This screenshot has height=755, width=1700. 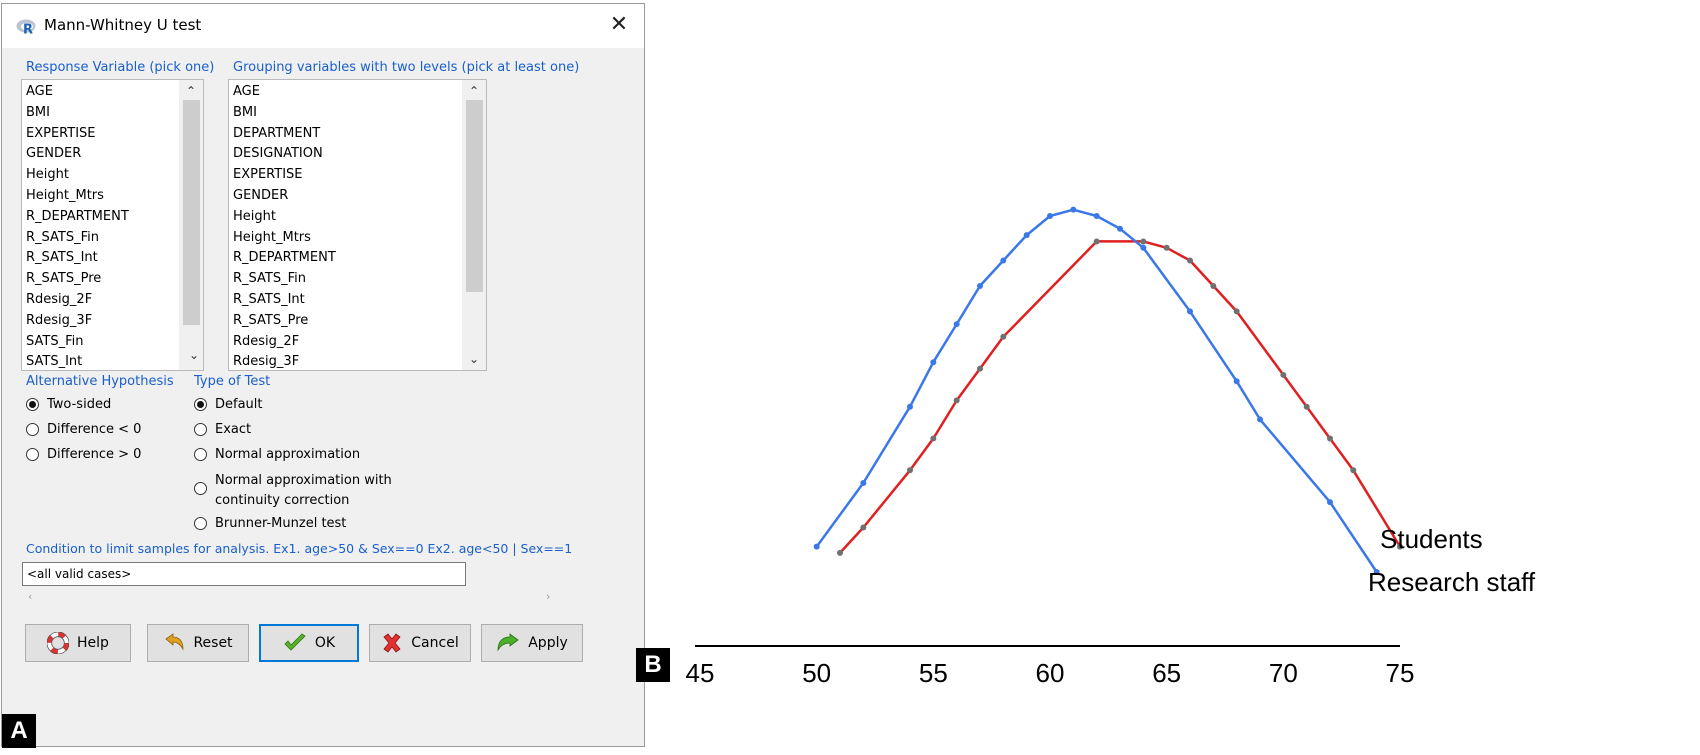 What do you see at coordinates (266, 341) in the screenshot?
I see `grouping-variable-item: Rdesig_2F` at bounding box center [266, 341].